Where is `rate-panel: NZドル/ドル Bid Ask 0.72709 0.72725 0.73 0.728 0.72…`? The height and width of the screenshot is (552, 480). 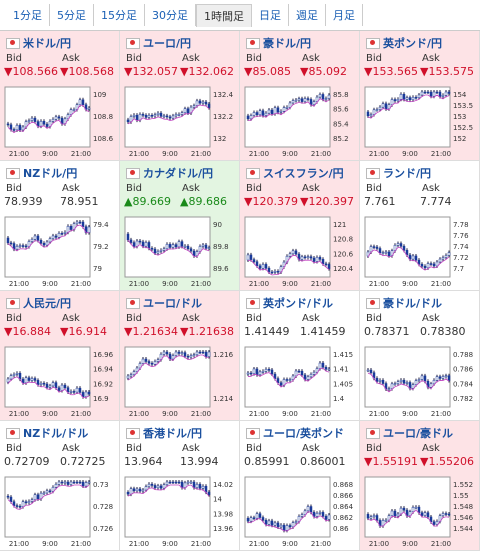
rate-panel: NZドル/ドル Bid Ask 0.72709 0.72725 0.73 0.728 0.72… is located at coordinates (60, 486).